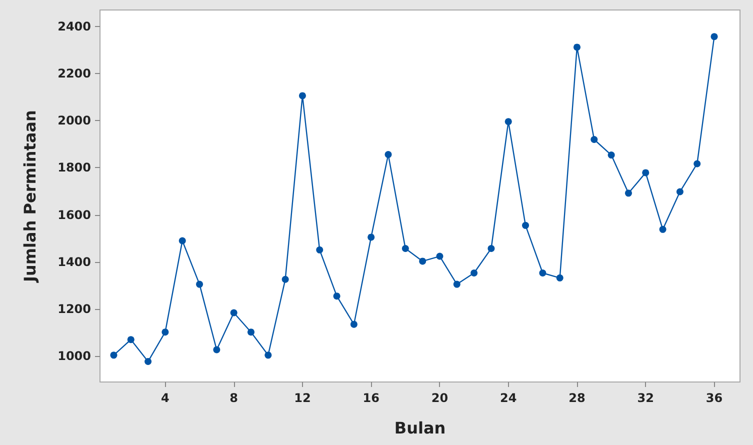 The image size is (753, 445). What do you see at coordinates (74, 73) in the screenshot?
I see `y-tick-label: 2200` at bounding box center [74, 73].